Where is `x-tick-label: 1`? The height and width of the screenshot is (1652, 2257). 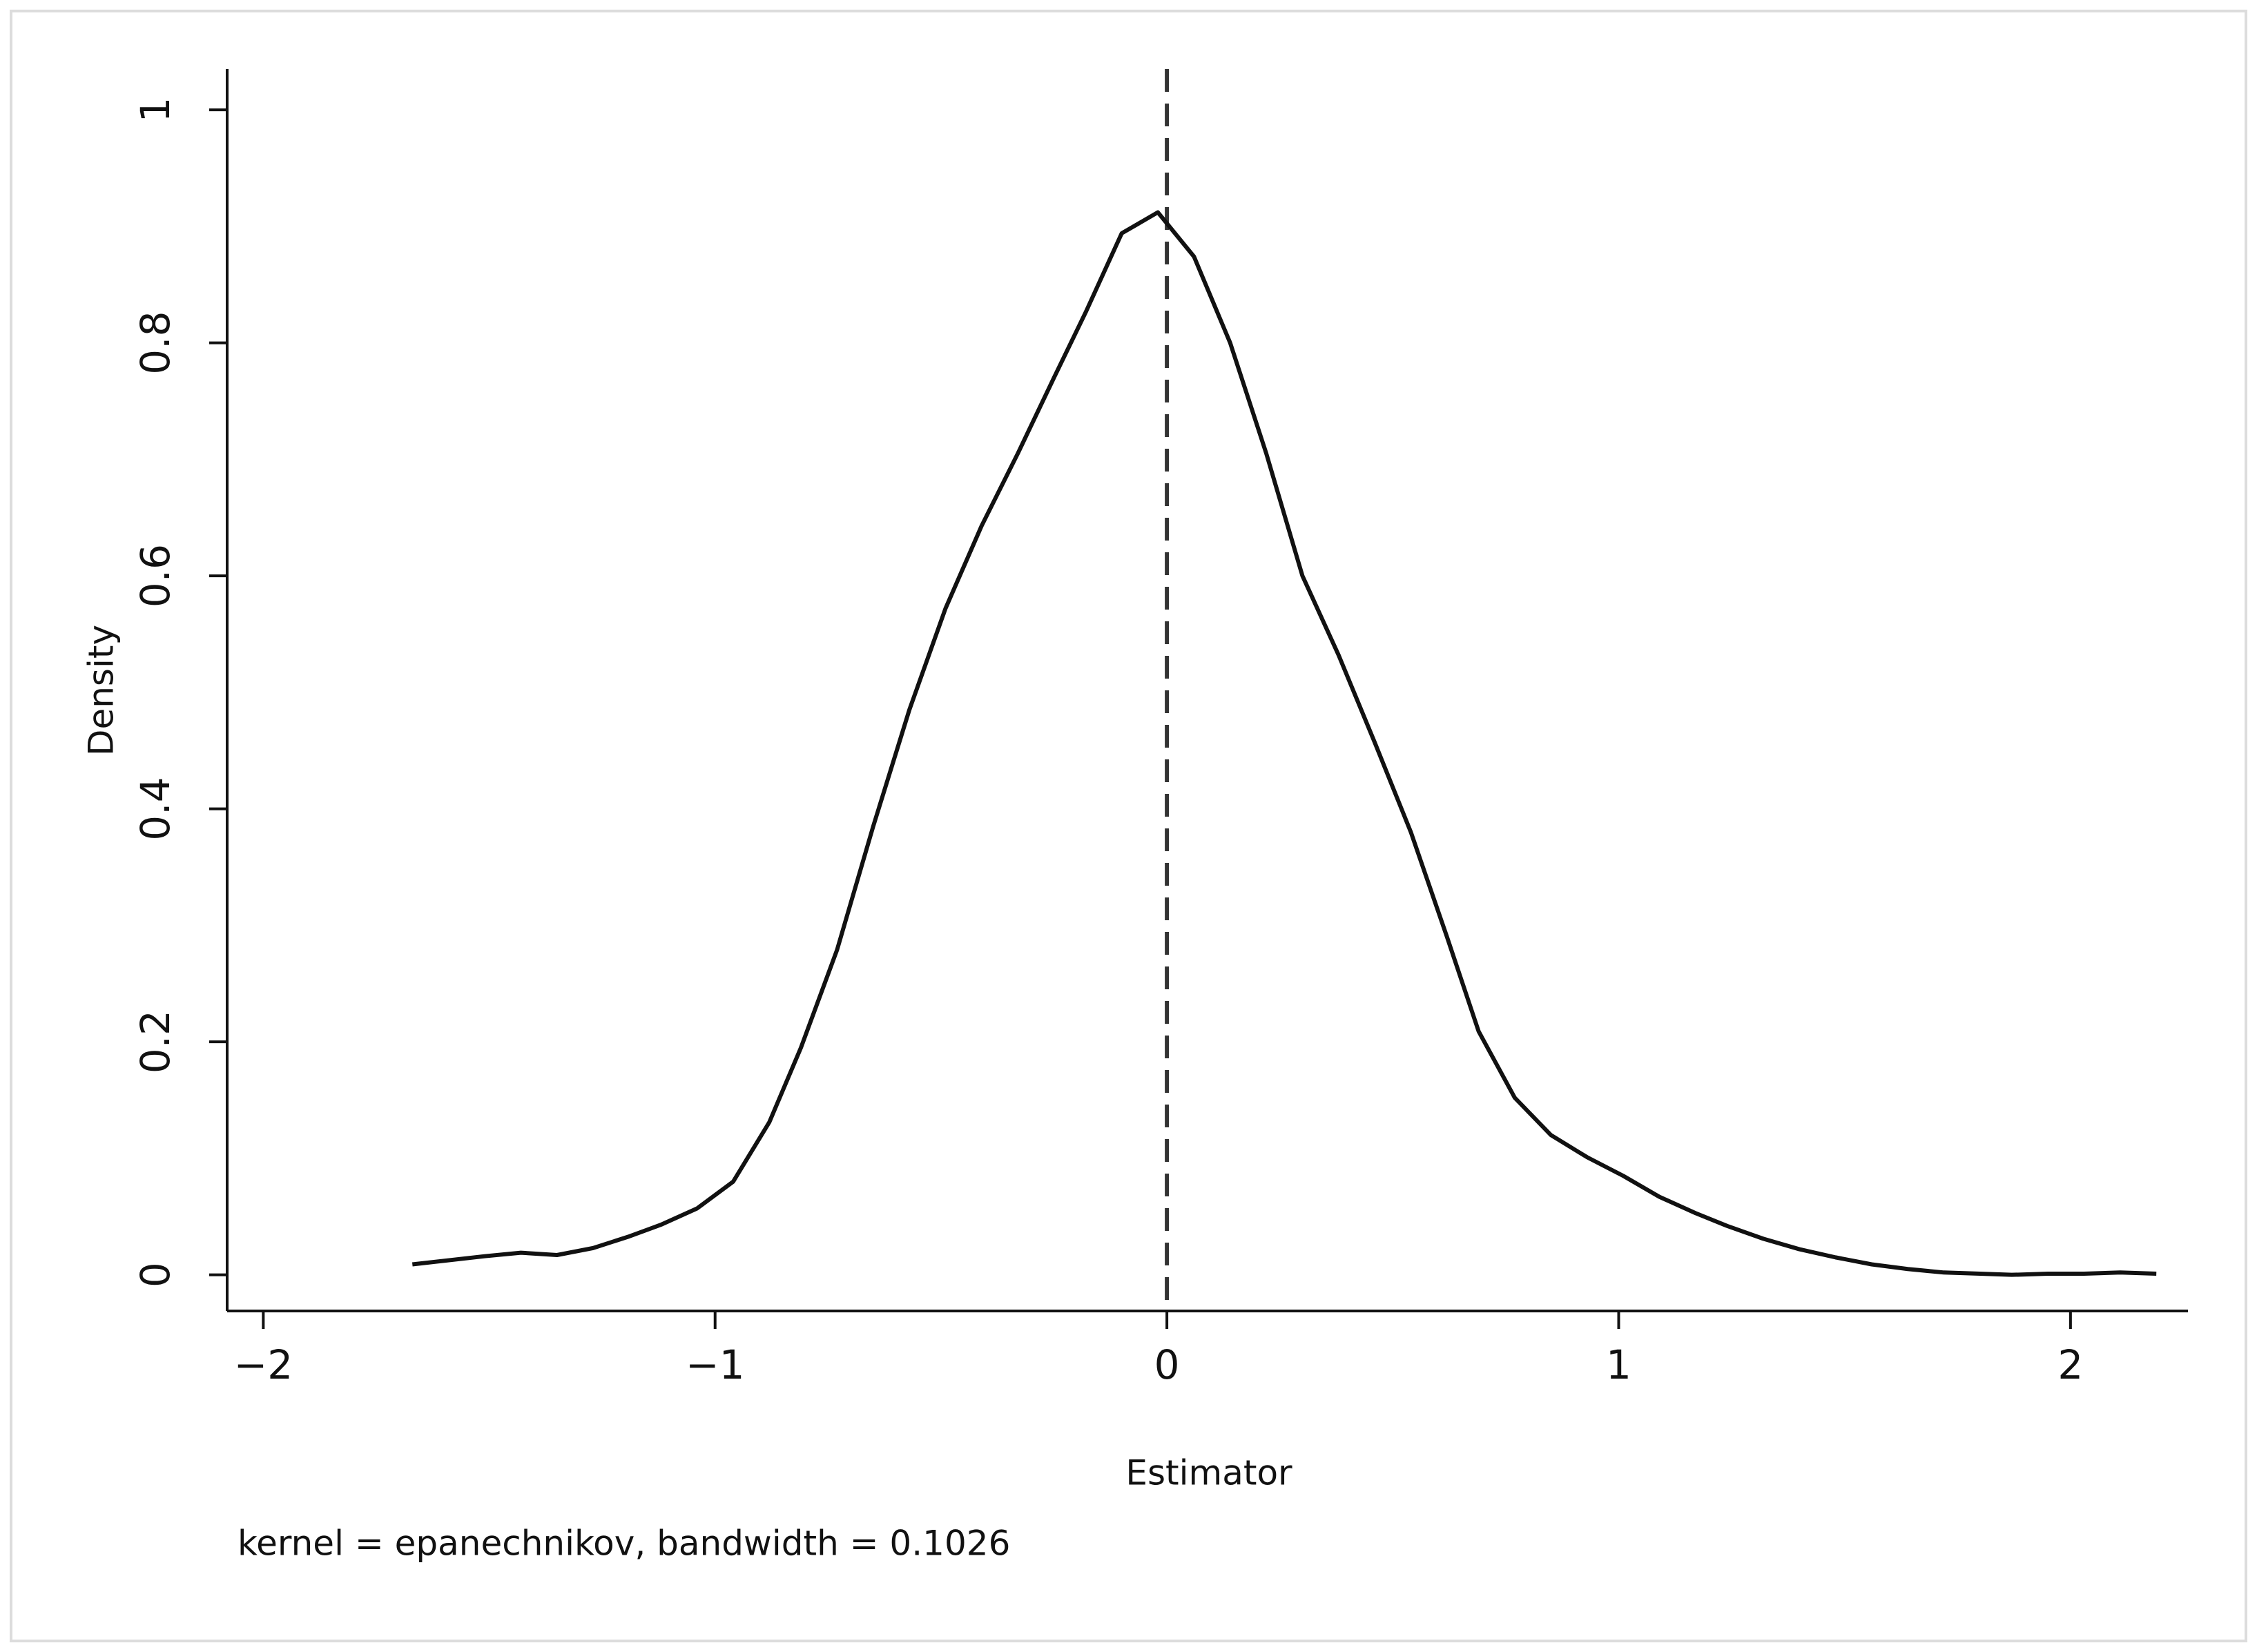
x-tick-label: 1 is located at coordinates (1619, 1364).